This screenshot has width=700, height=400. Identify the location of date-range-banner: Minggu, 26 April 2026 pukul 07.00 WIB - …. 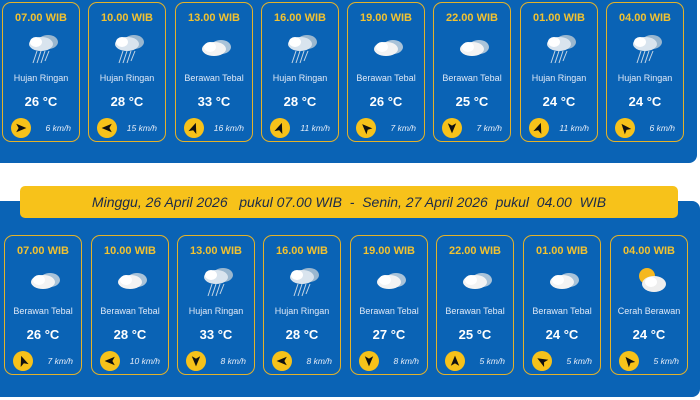
(349, 202).